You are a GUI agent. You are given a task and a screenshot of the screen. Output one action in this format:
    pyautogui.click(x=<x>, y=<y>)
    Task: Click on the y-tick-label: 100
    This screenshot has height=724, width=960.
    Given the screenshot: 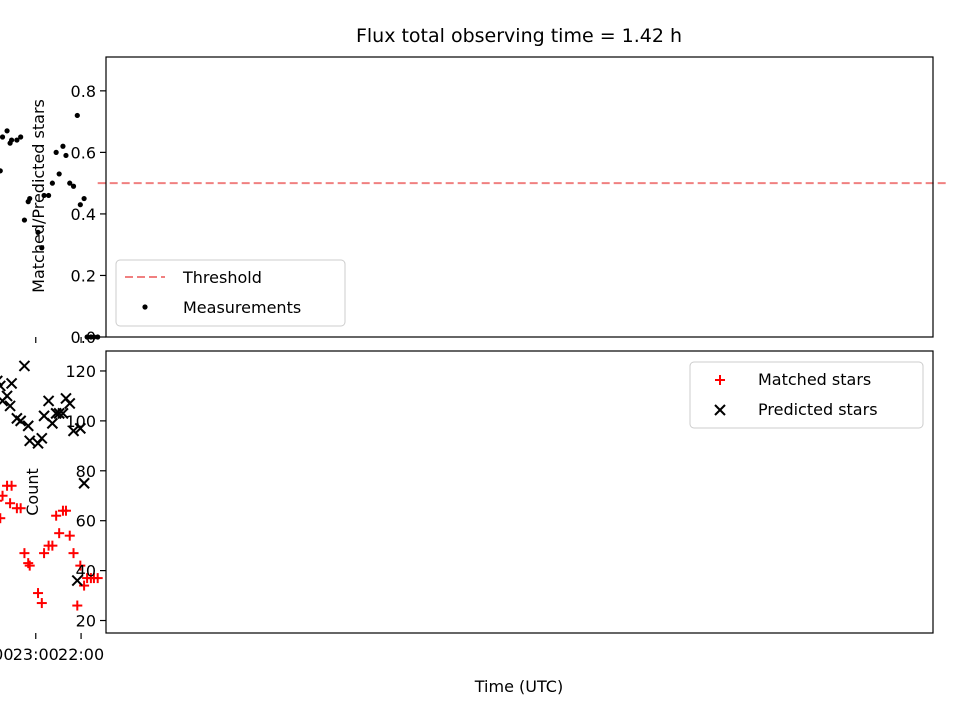 What is the action you would take?
    pyautogui.click(x=80, y=421)
    